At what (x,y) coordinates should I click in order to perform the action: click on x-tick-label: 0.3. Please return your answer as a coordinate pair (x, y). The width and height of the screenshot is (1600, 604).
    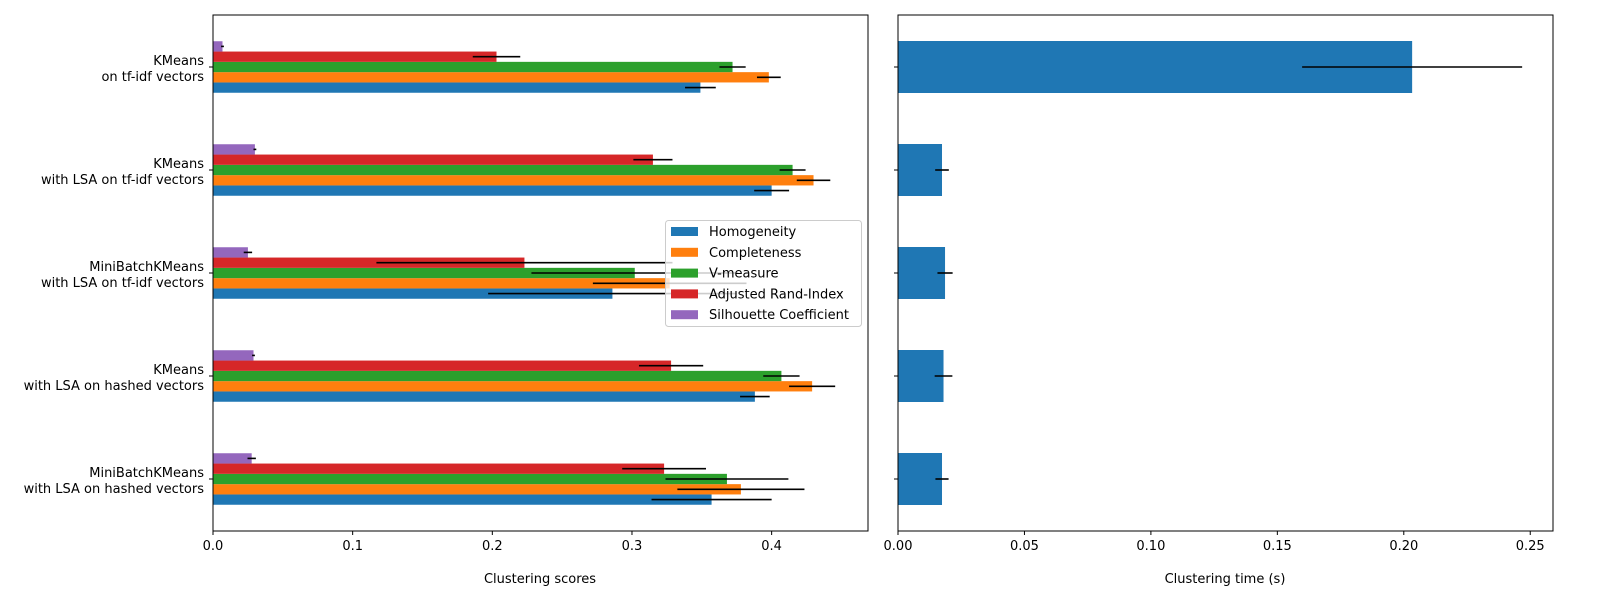
    Looking at the image, I should click on (632, 546).